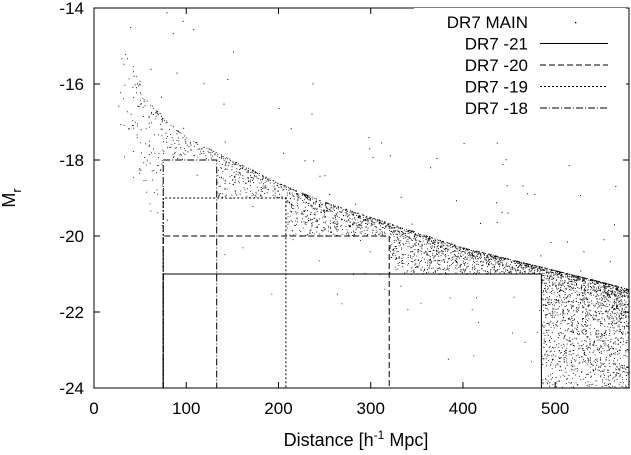  Describe the element at coordinates (487, 22) in the screenshot. I see `legend-label-0: DR7 MAIN` at that location.